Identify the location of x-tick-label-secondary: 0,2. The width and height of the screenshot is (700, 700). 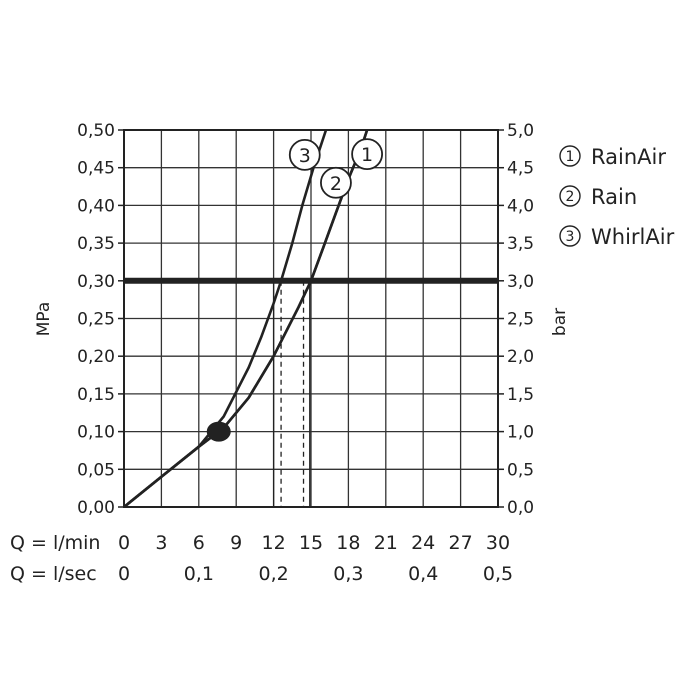
(273, 574).